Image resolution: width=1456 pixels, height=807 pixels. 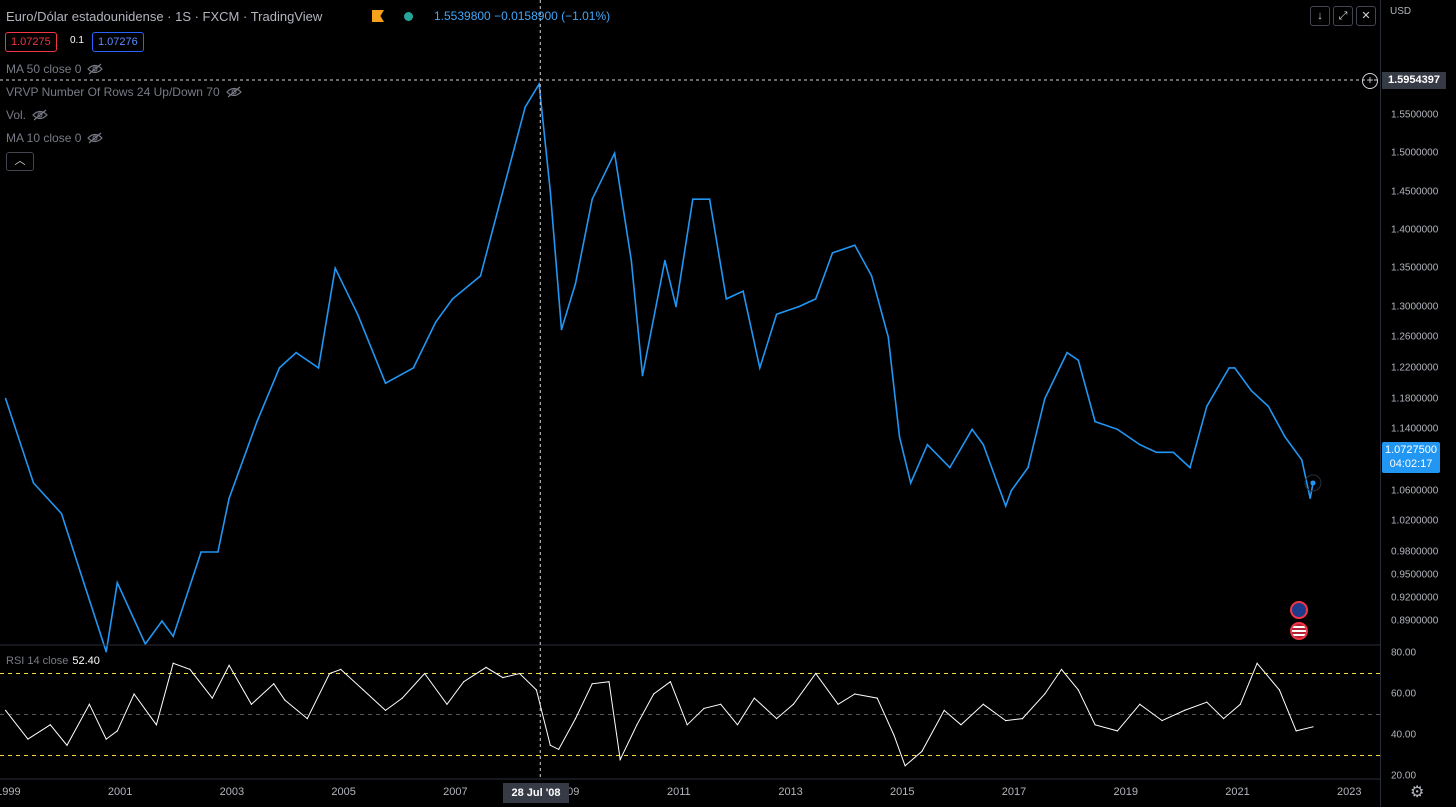 I want to click on currency-label: USD, so click(x=1401, y=11).